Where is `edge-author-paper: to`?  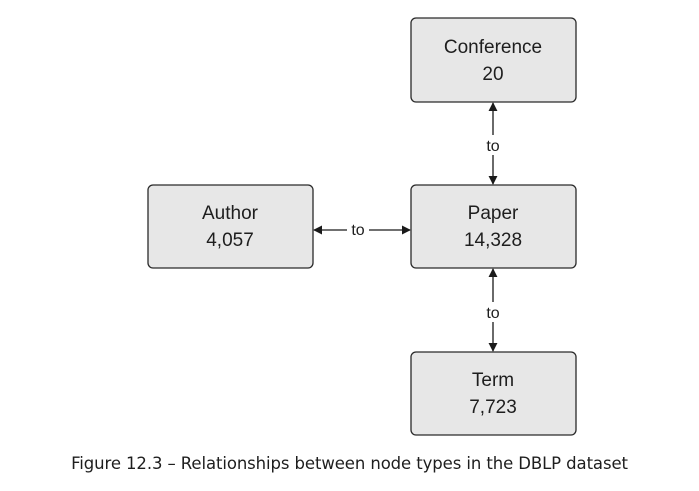
edge-author-paper: to is located at coordinates (362, 230).